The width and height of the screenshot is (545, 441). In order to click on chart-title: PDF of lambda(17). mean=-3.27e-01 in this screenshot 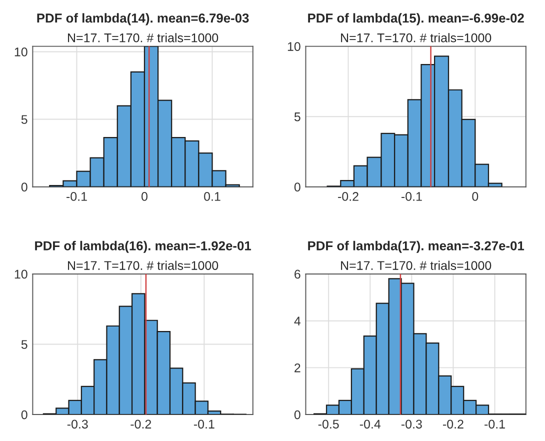, I will do `click(416, 246)`.